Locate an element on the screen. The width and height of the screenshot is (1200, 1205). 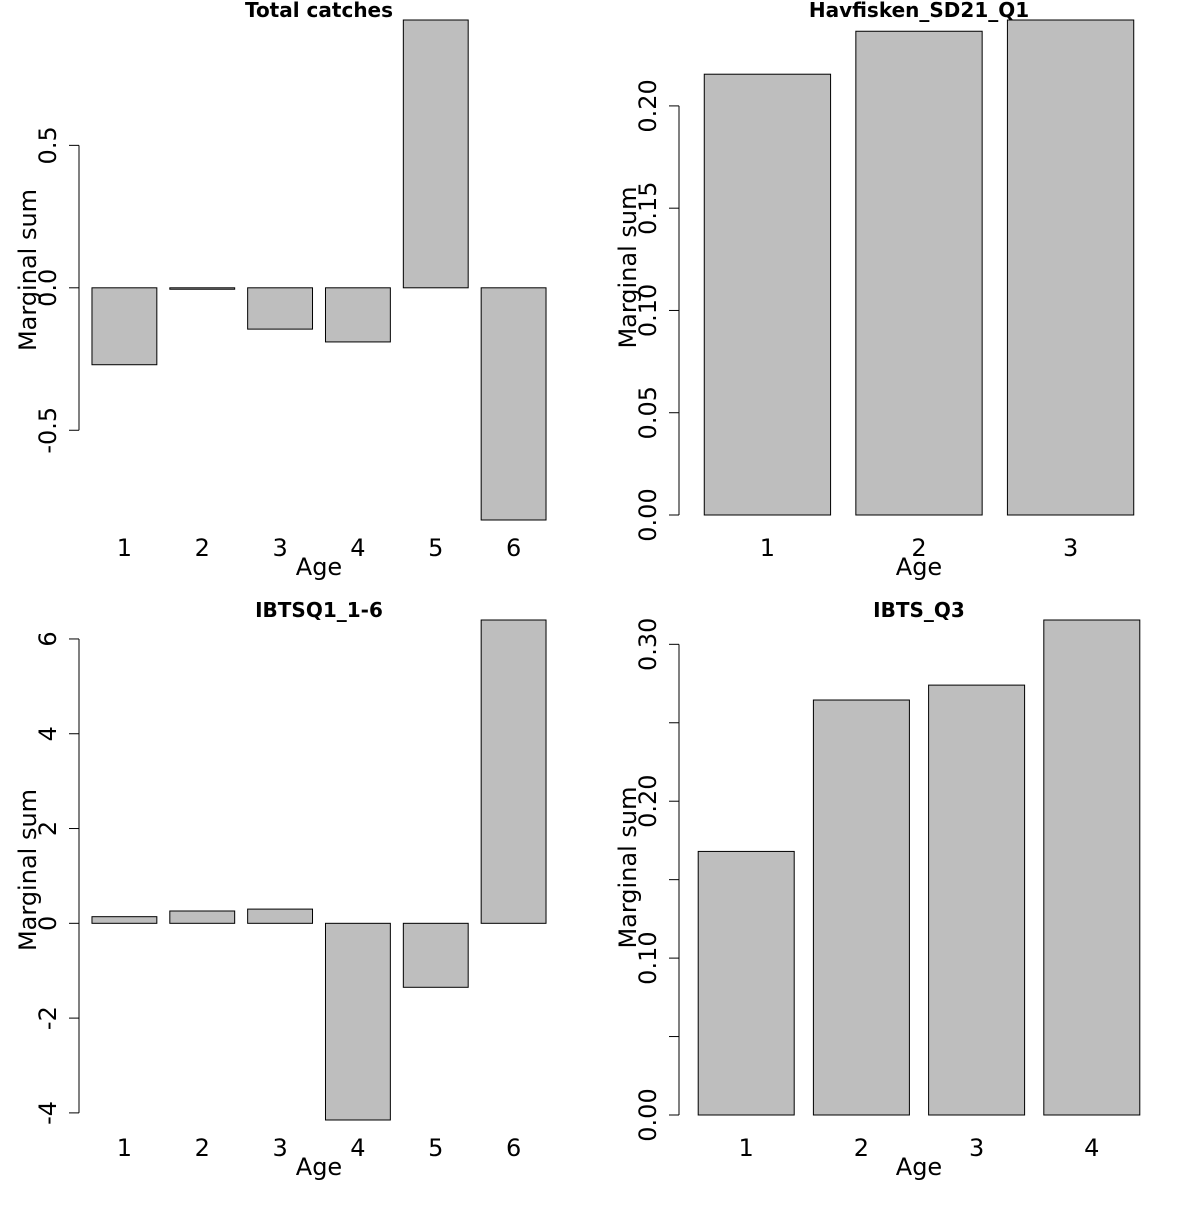
y-tick-label: -2 is located at coordinates (48, 1018).